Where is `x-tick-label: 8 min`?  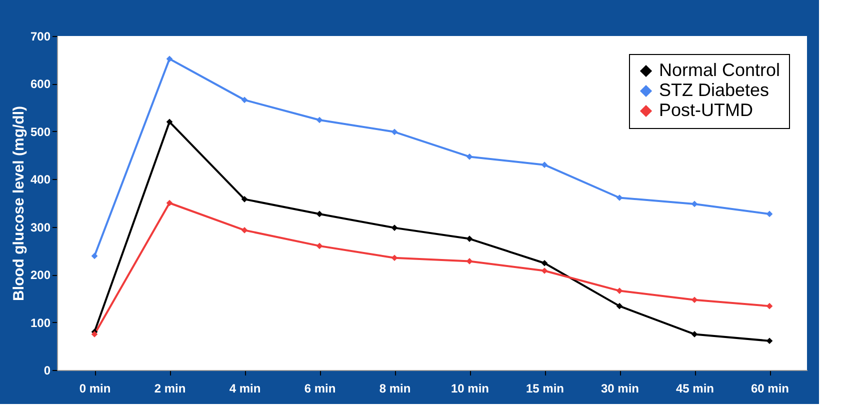 x-tick-label: 8 min is located at coordinates (395, 389).